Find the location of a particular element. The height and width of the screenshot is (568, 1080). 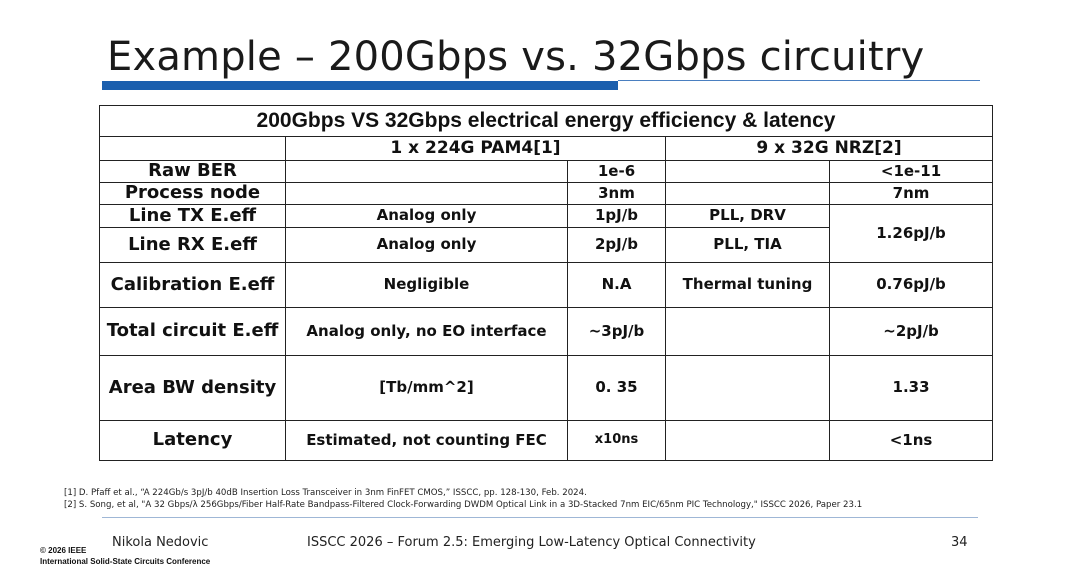

cell-a-value: ~3pJ/b is located at coordinates (616, 331).